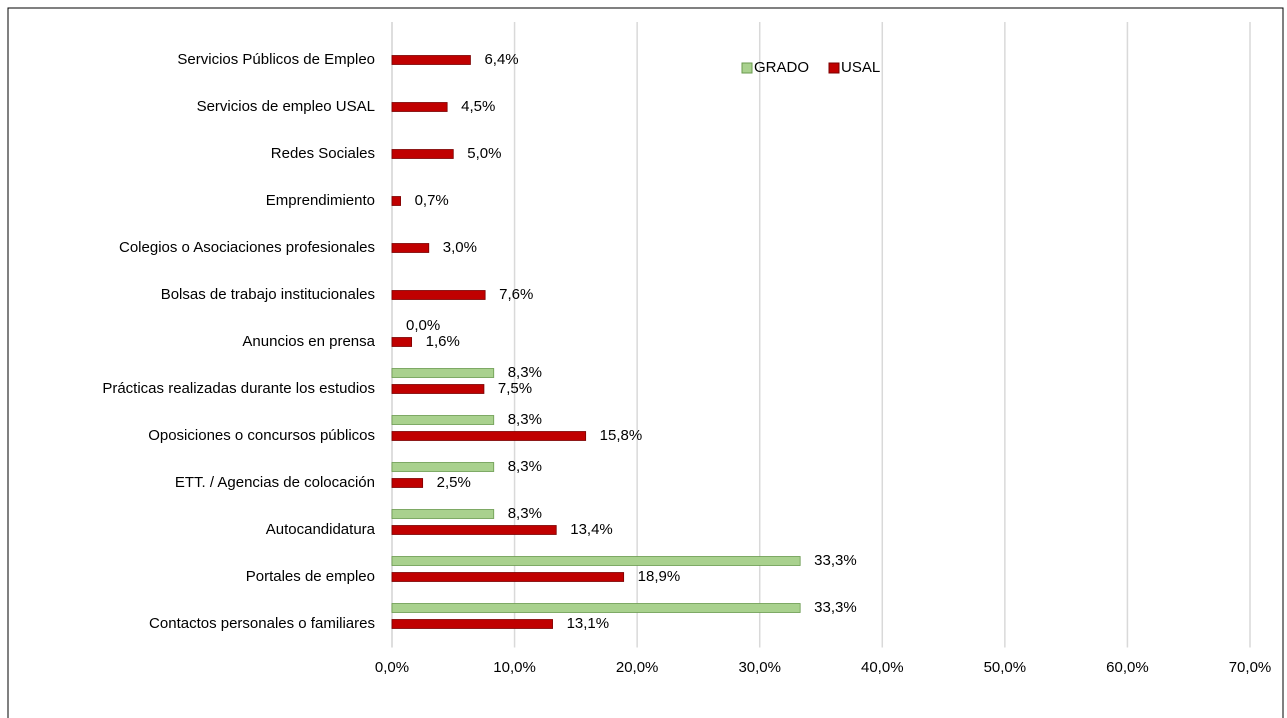 The height and width of the screenshot is (718, 1287). I want to click on data-label: 0,0%, so click(423, 325).